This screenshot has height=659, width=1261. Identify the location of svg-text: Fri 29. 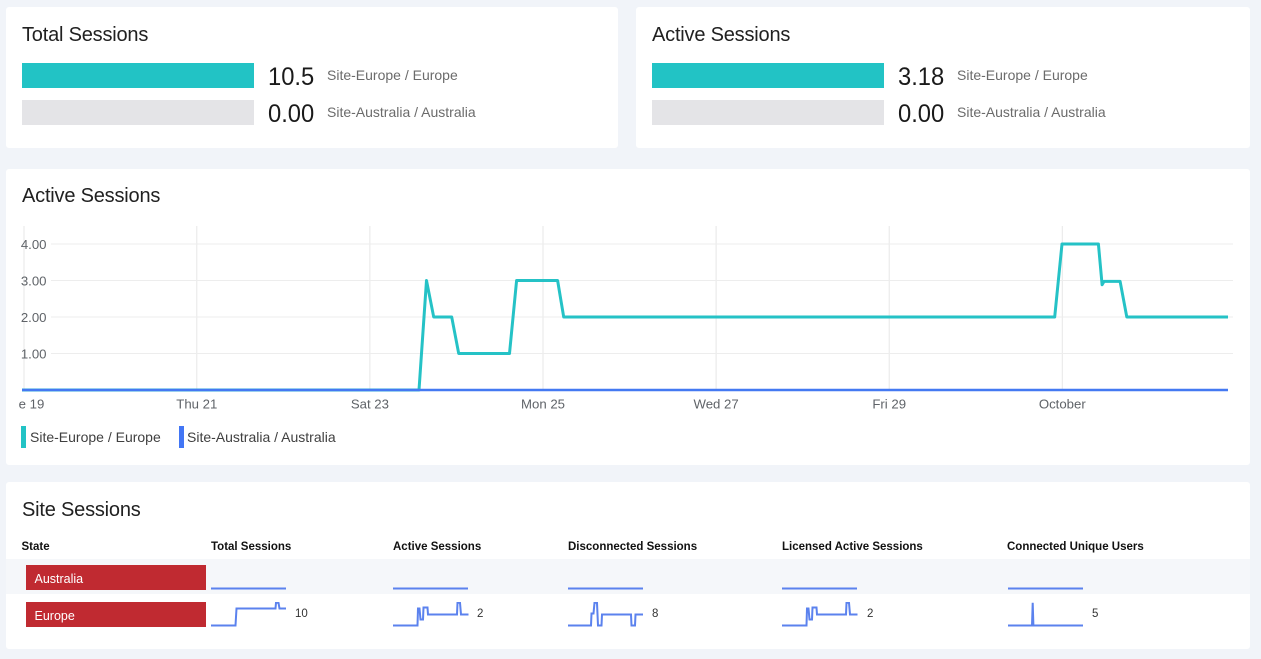
(889, 404).